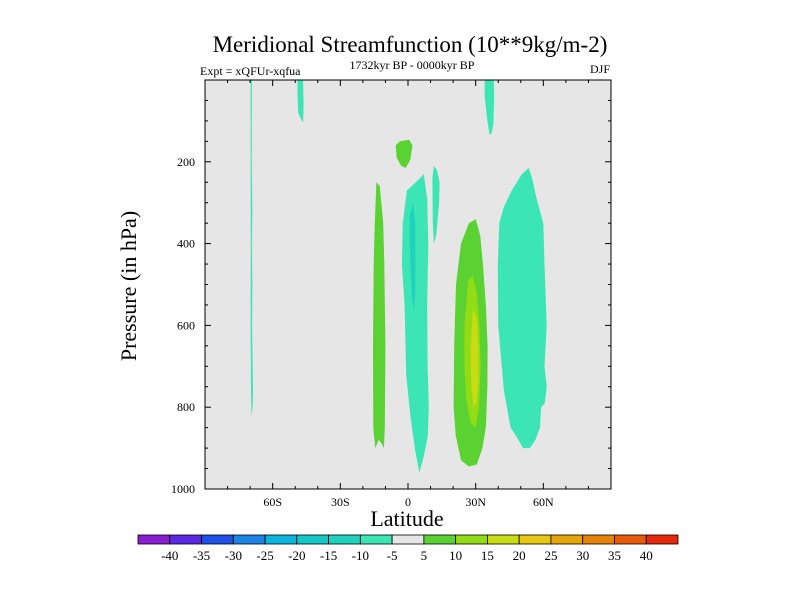 This screenshot has width=800, height=600. I want to click on x-tick-label: 60N, so click(543, 502).